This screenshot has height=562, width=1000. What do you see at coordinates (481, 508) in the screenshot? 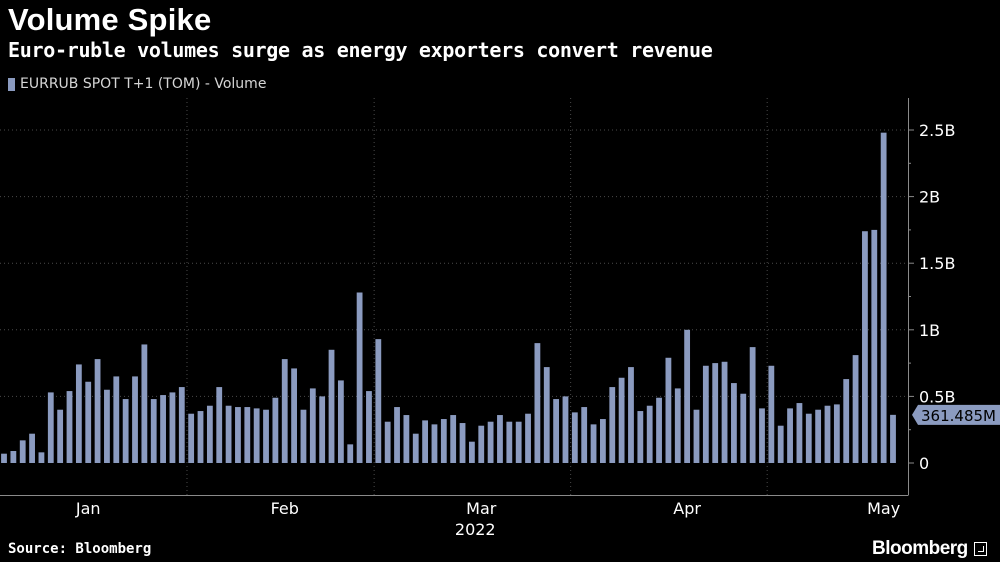
I see `x-tick-label: Mar` at bounding box center [481, 508].